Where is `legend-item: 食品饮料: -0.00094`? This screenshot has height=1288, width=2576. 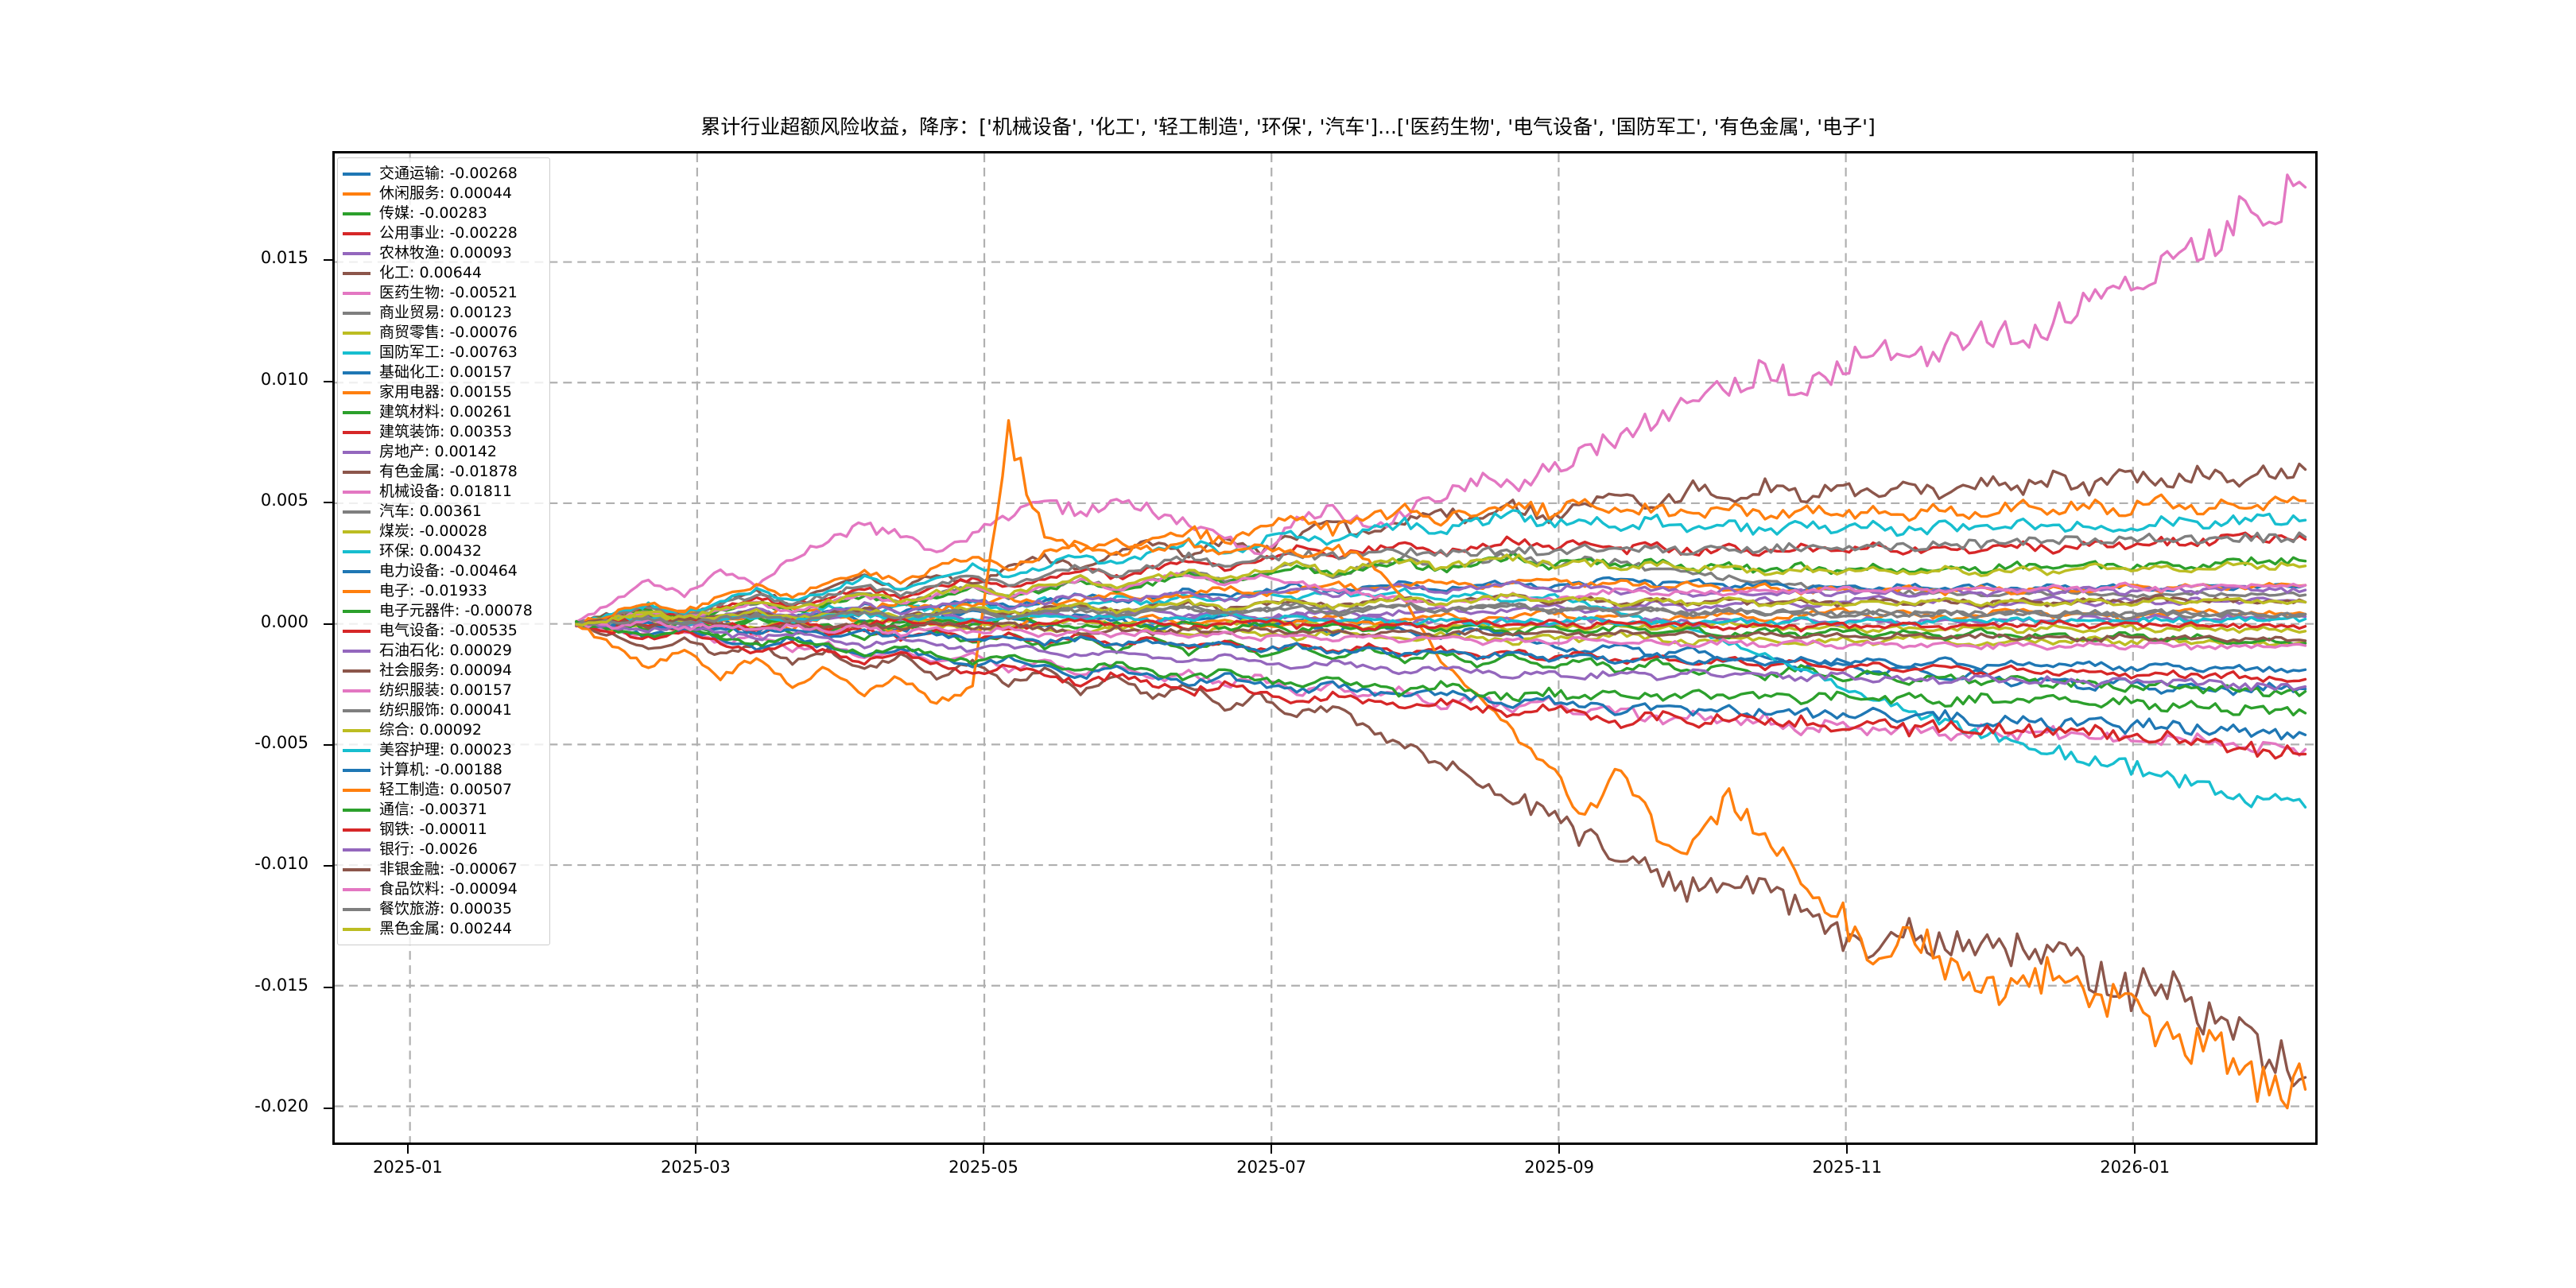 legend-item: 食品饮料: -0.00094 is located at coordinates (443, 889).